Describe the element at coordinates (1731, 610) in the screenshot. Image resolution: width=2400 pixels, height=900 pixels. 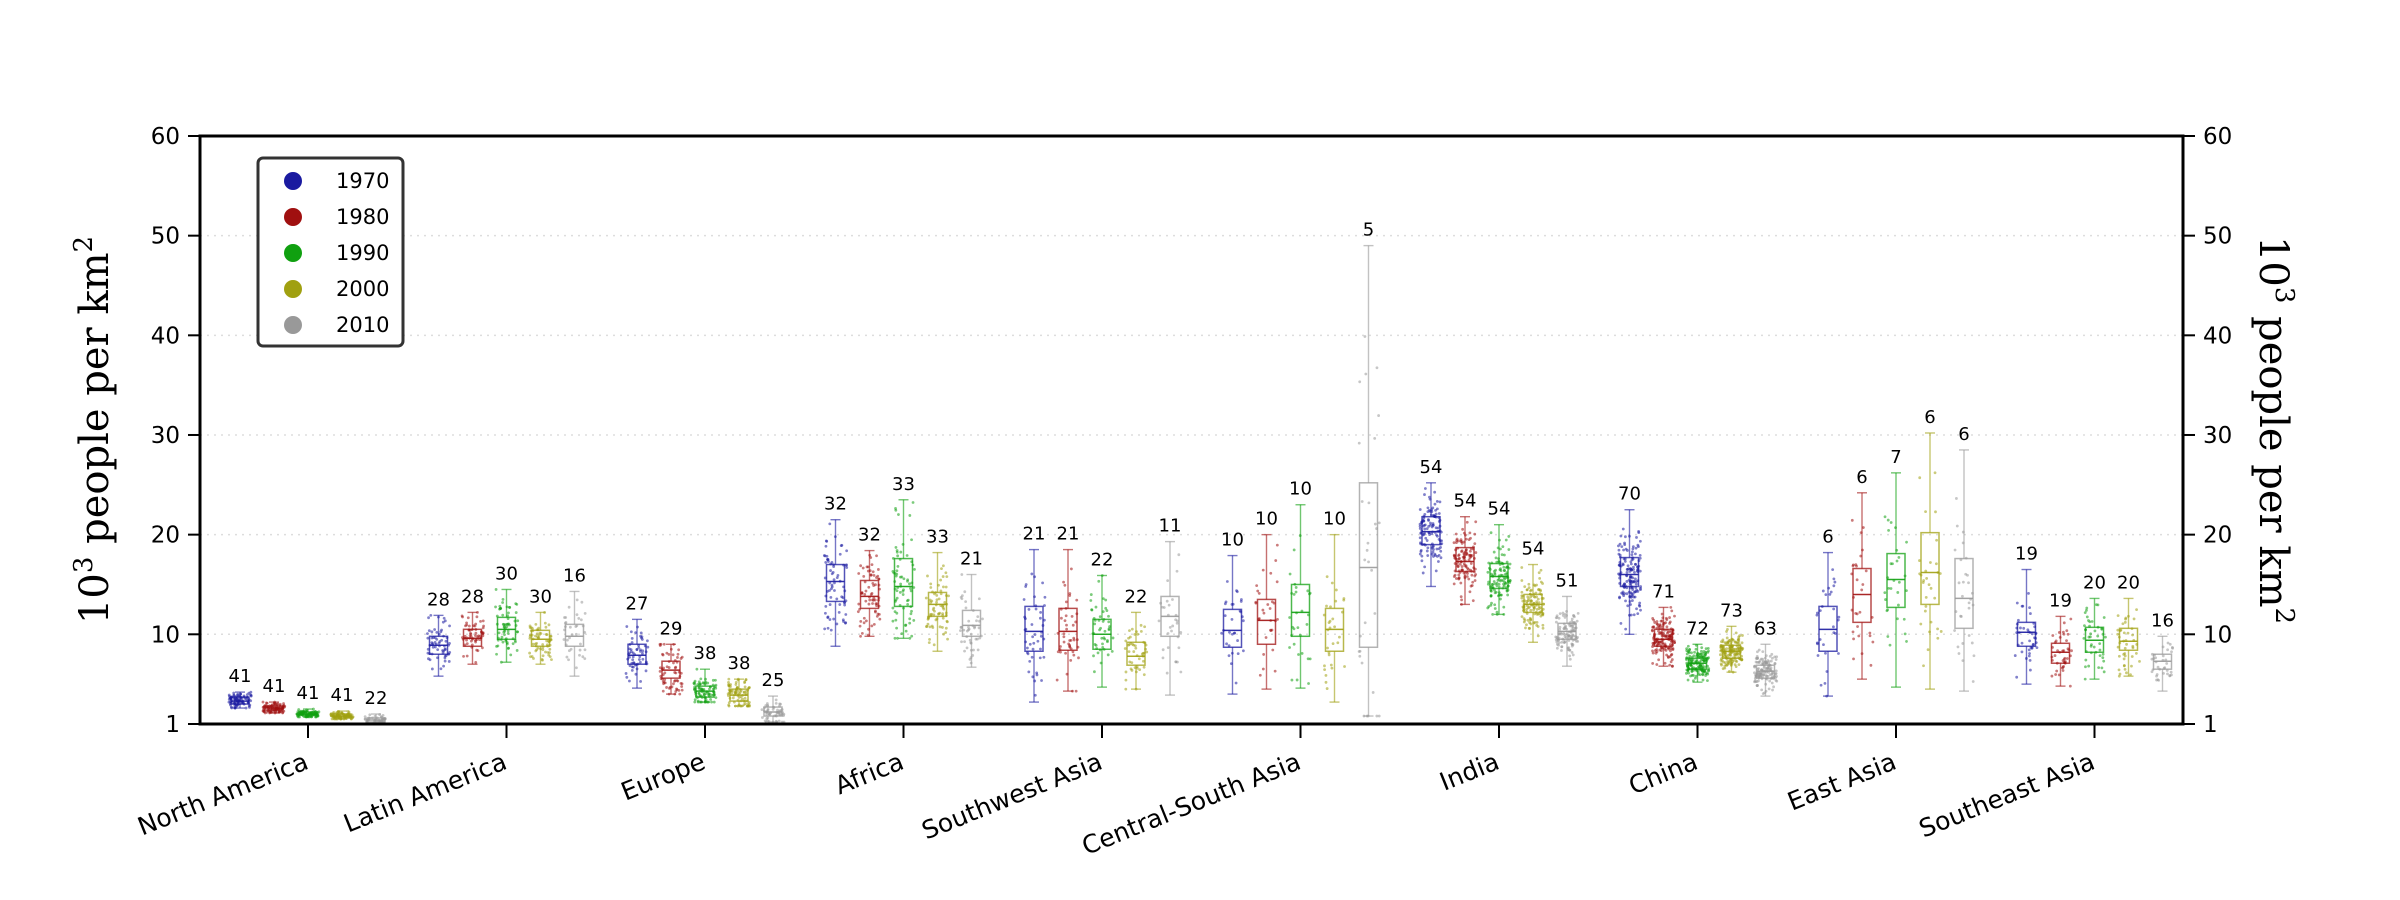
I see `count-label: 73` at that location.